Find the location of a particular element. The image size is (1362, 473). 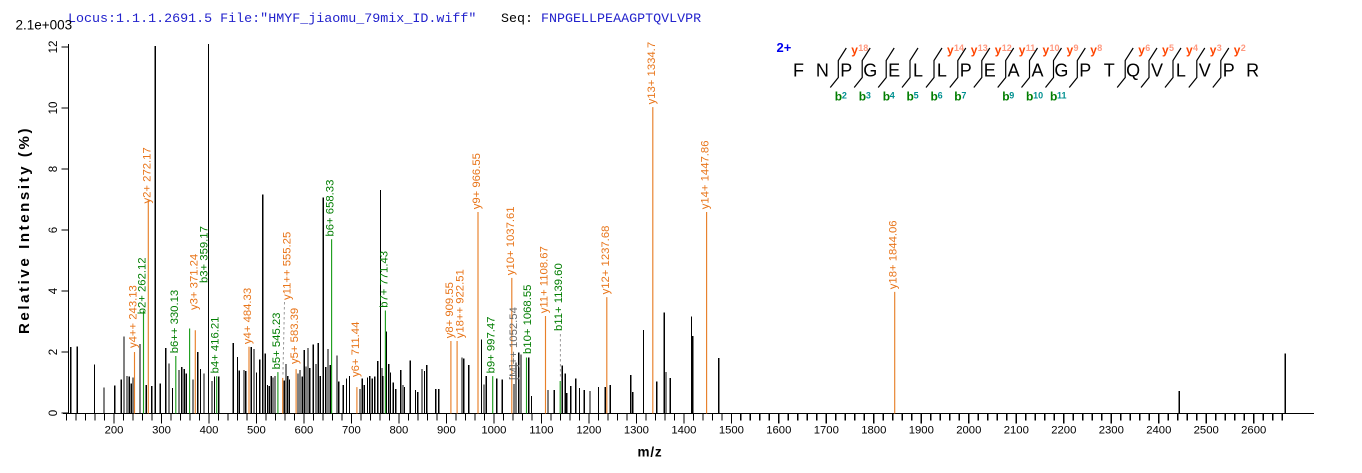

svg-text: b3+ 359.17 is located at coordinates (205, 254).